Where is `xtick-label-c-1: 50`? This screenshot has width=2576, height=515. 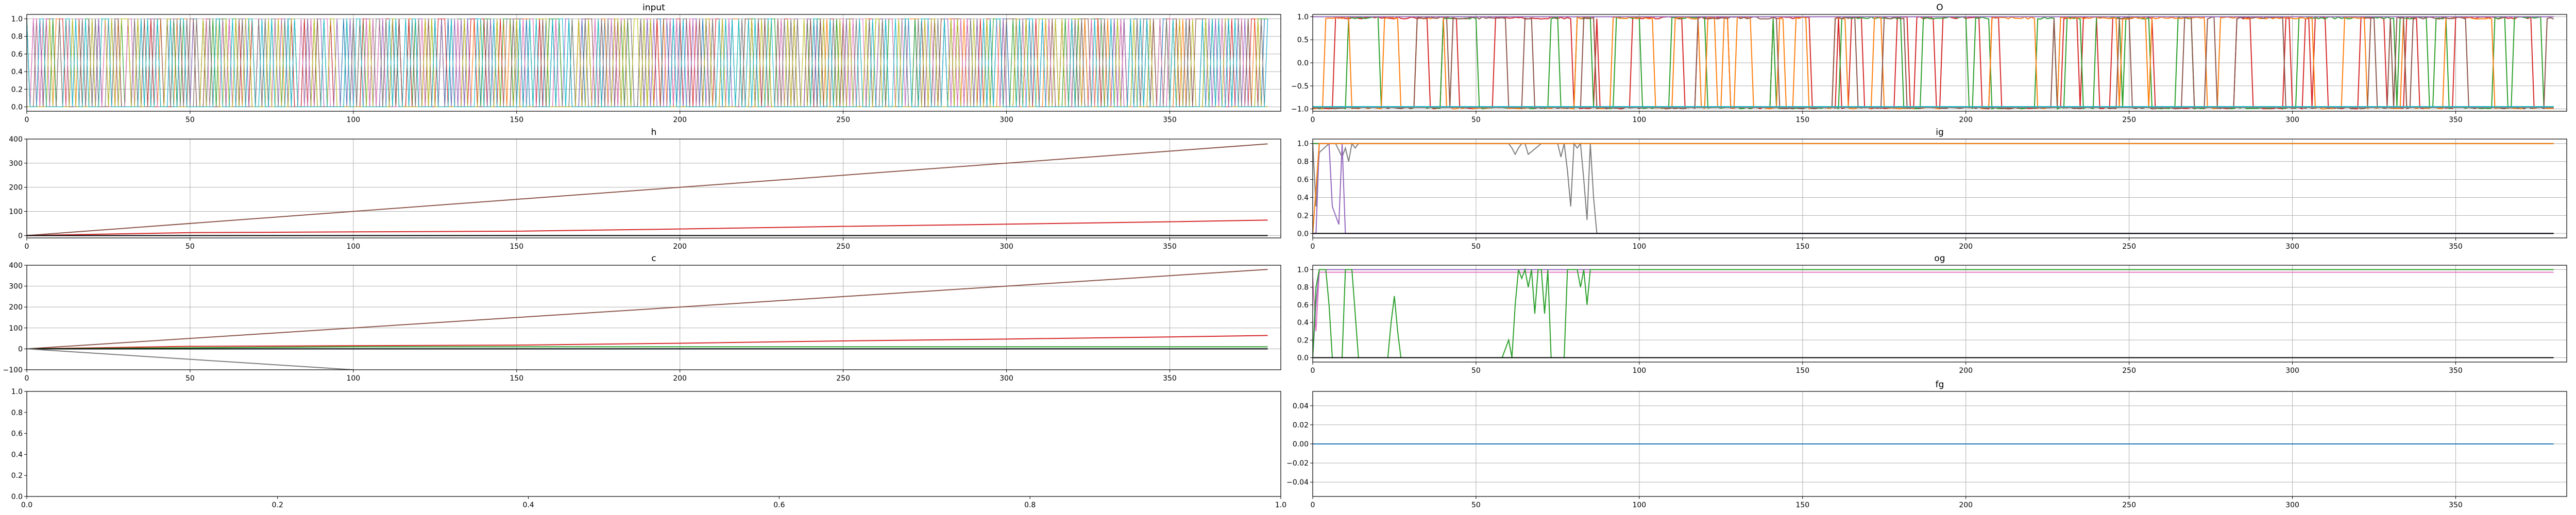
xtick-label-c-1: 50 is located at coordinates (190, 378).